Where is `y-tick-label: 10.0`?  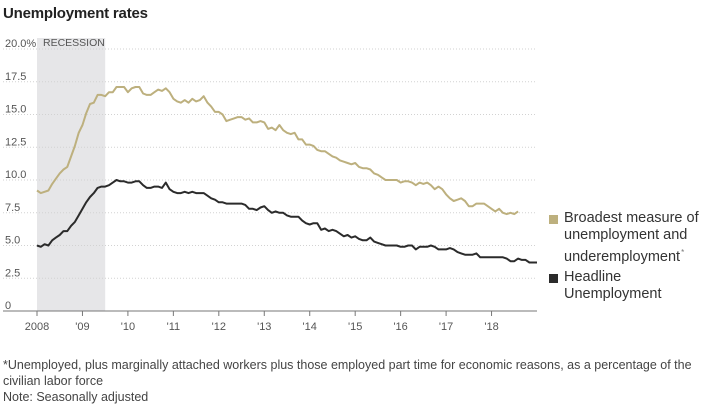
y-tick-label: 10.0 is located at coordinates (15, 175).